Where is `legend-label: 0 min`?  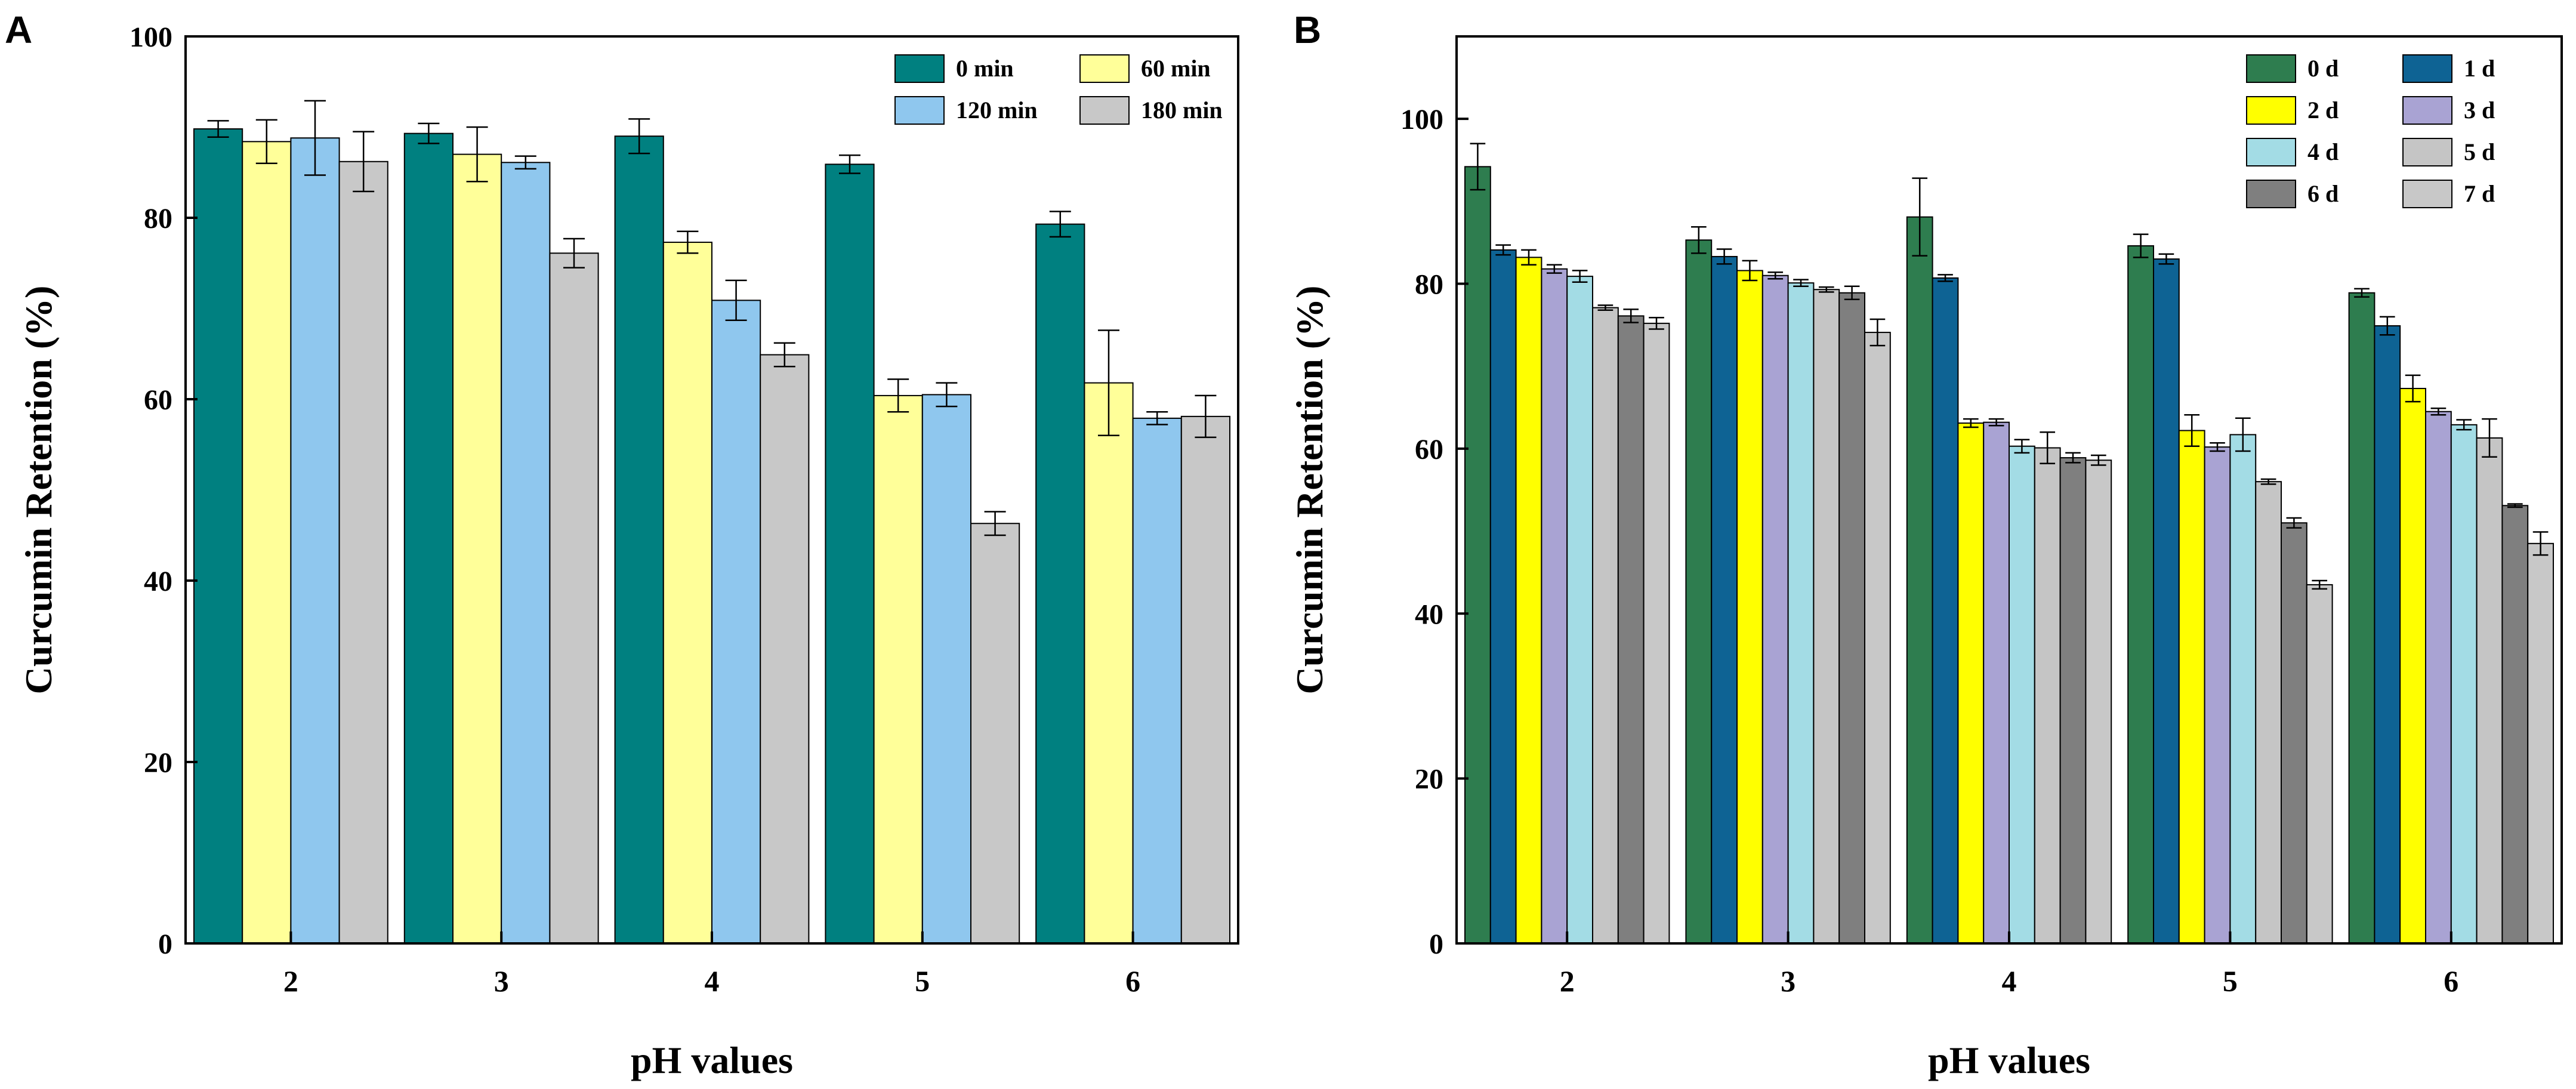 legend-label: 0 min is located at coordinates (985, 68).